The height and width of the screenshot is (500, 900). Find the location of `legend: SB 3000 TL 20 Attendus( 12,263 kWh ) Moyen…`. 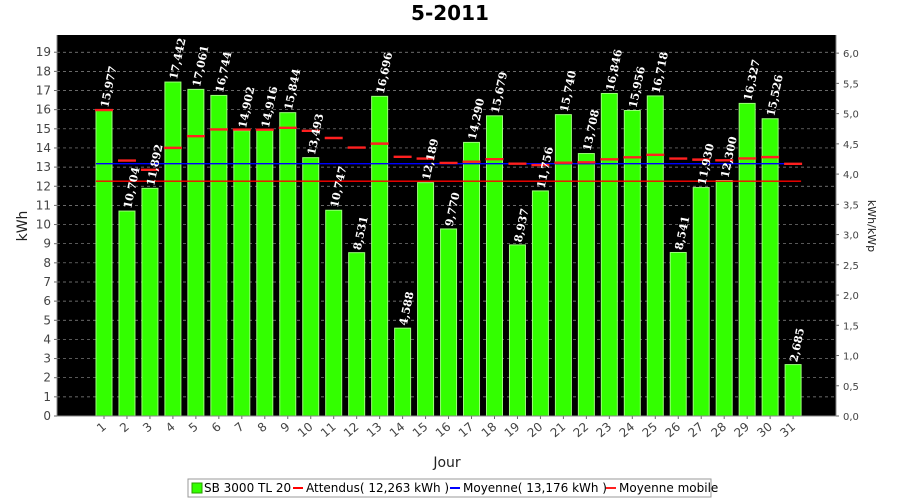

legend: SB 3000 TL 20 Attendus( 12,263 kWh ) Moyen… is located at coordinates (452, 488).